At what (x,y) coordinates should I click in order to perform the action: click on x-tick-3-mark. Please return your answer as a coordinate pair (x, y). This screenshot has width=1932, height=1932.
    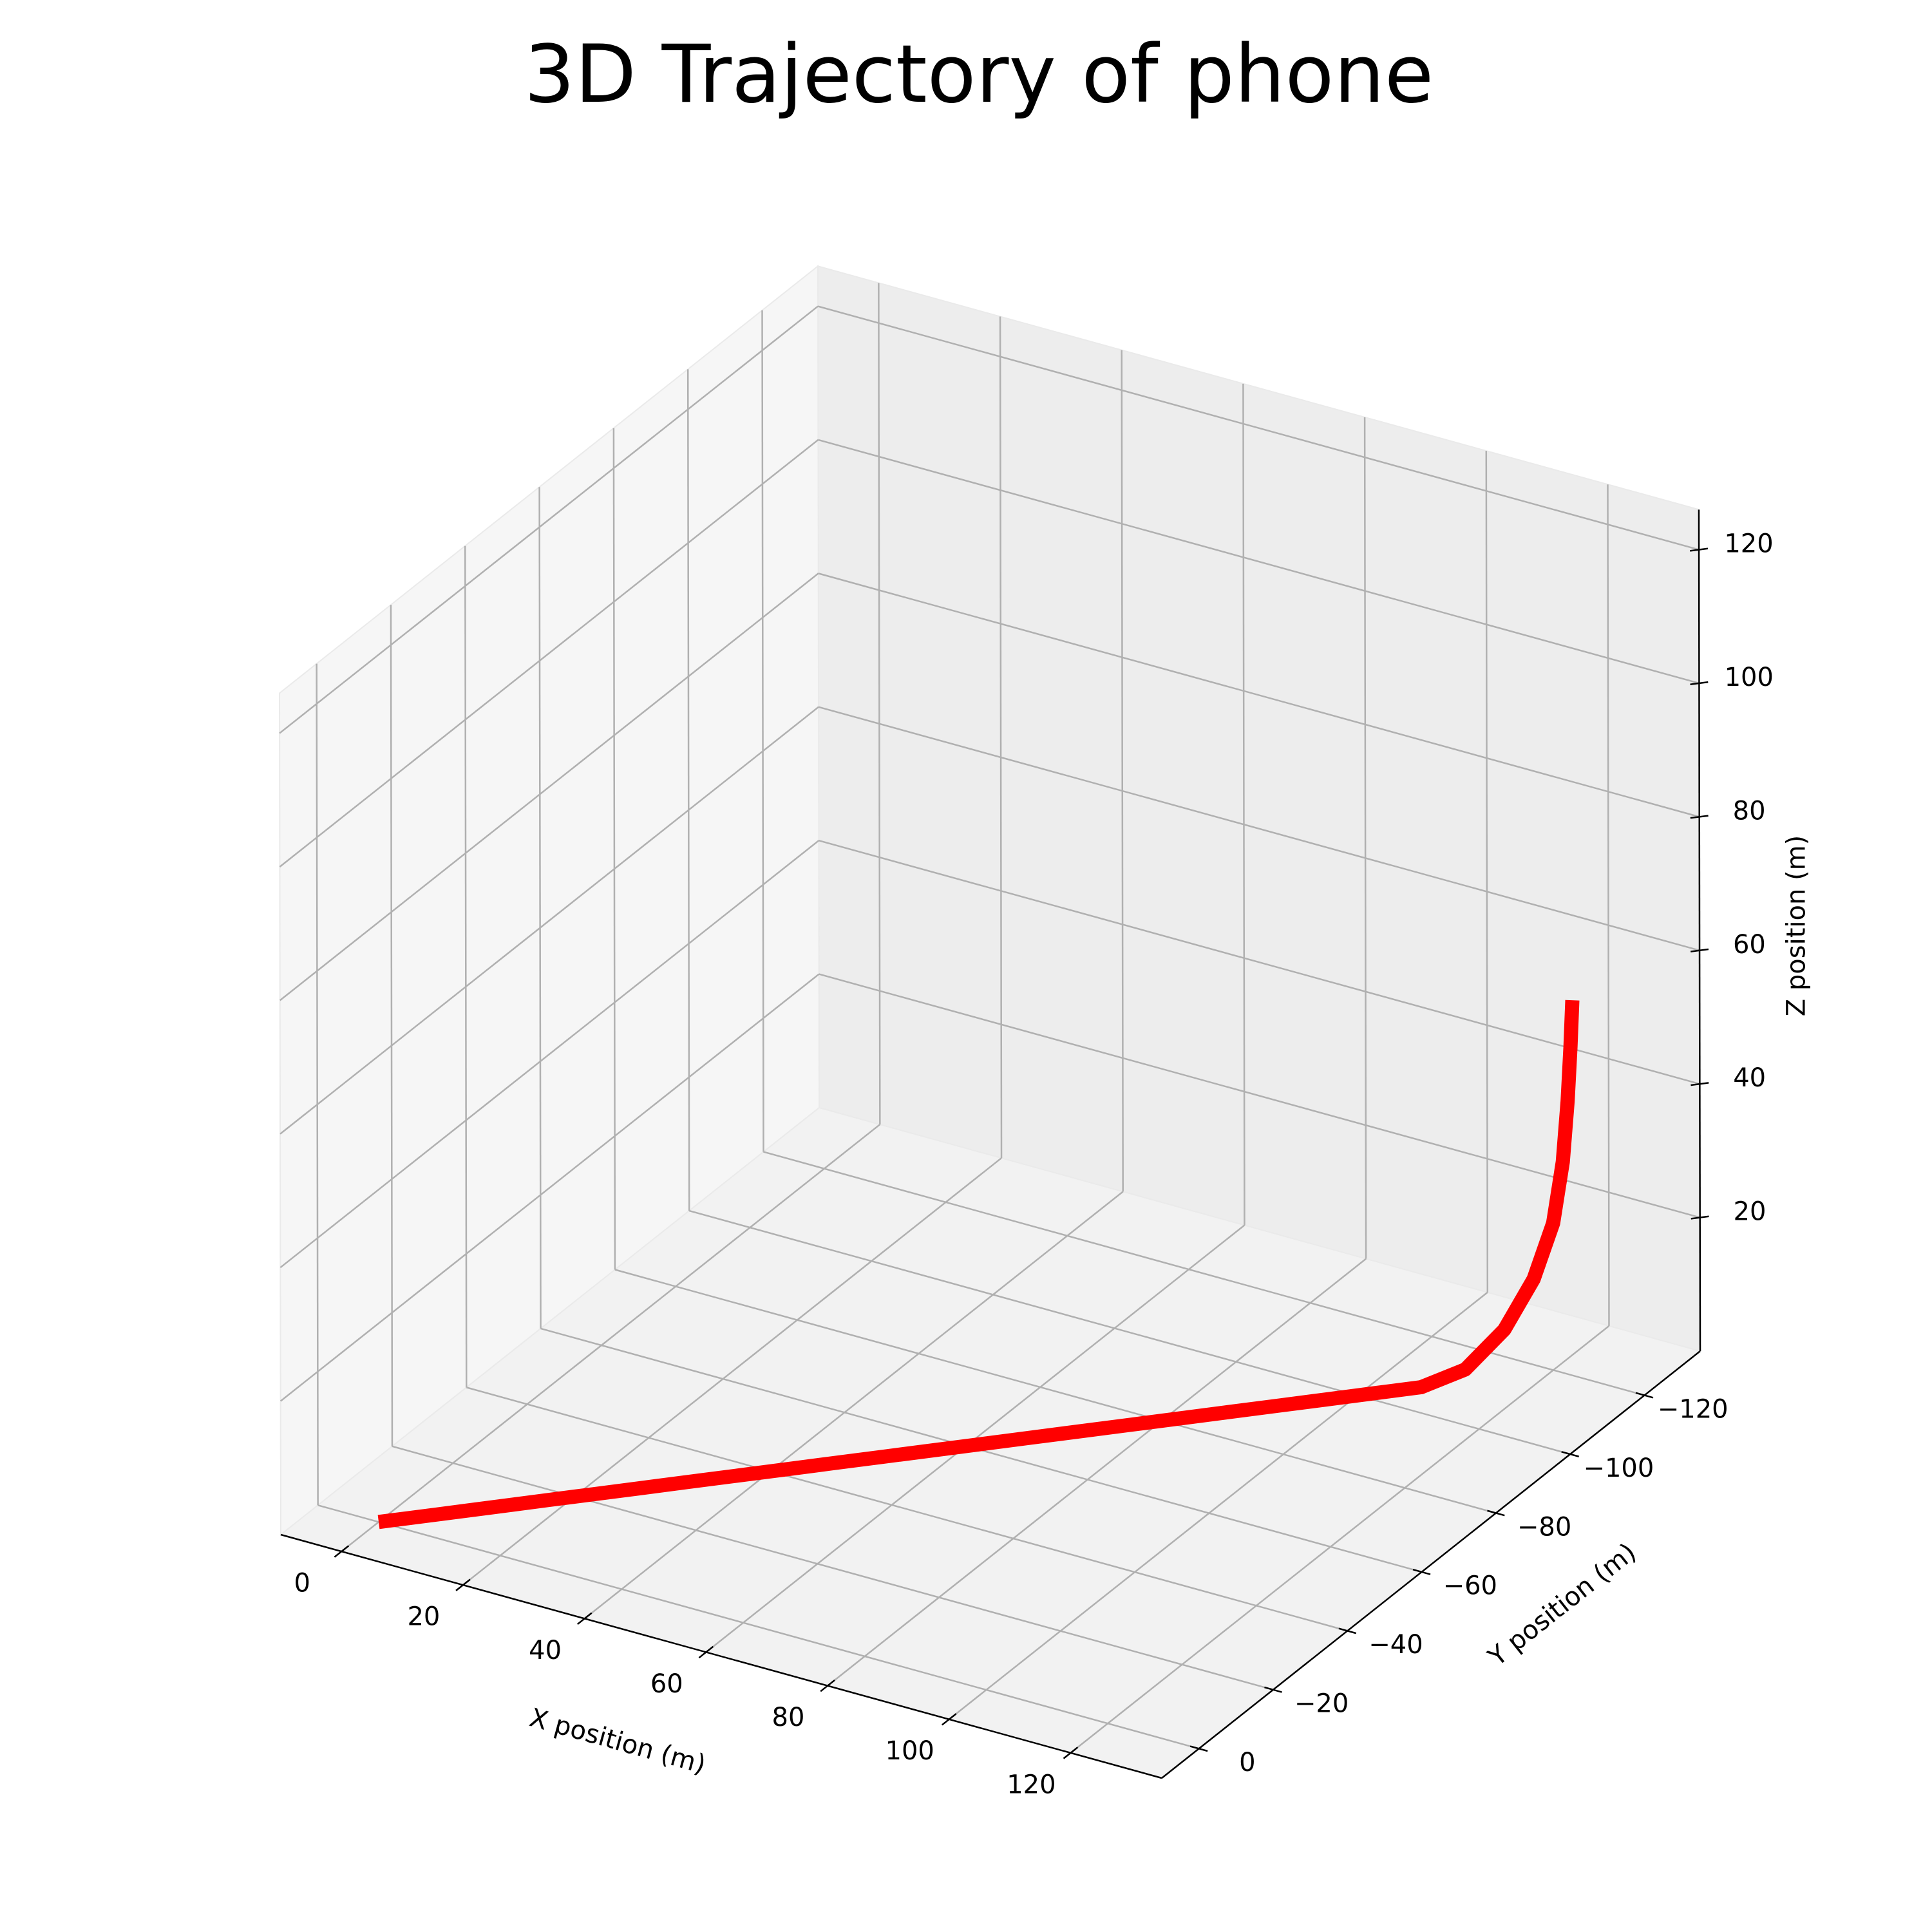
    Looking at the image, I should click on (706, 1652).